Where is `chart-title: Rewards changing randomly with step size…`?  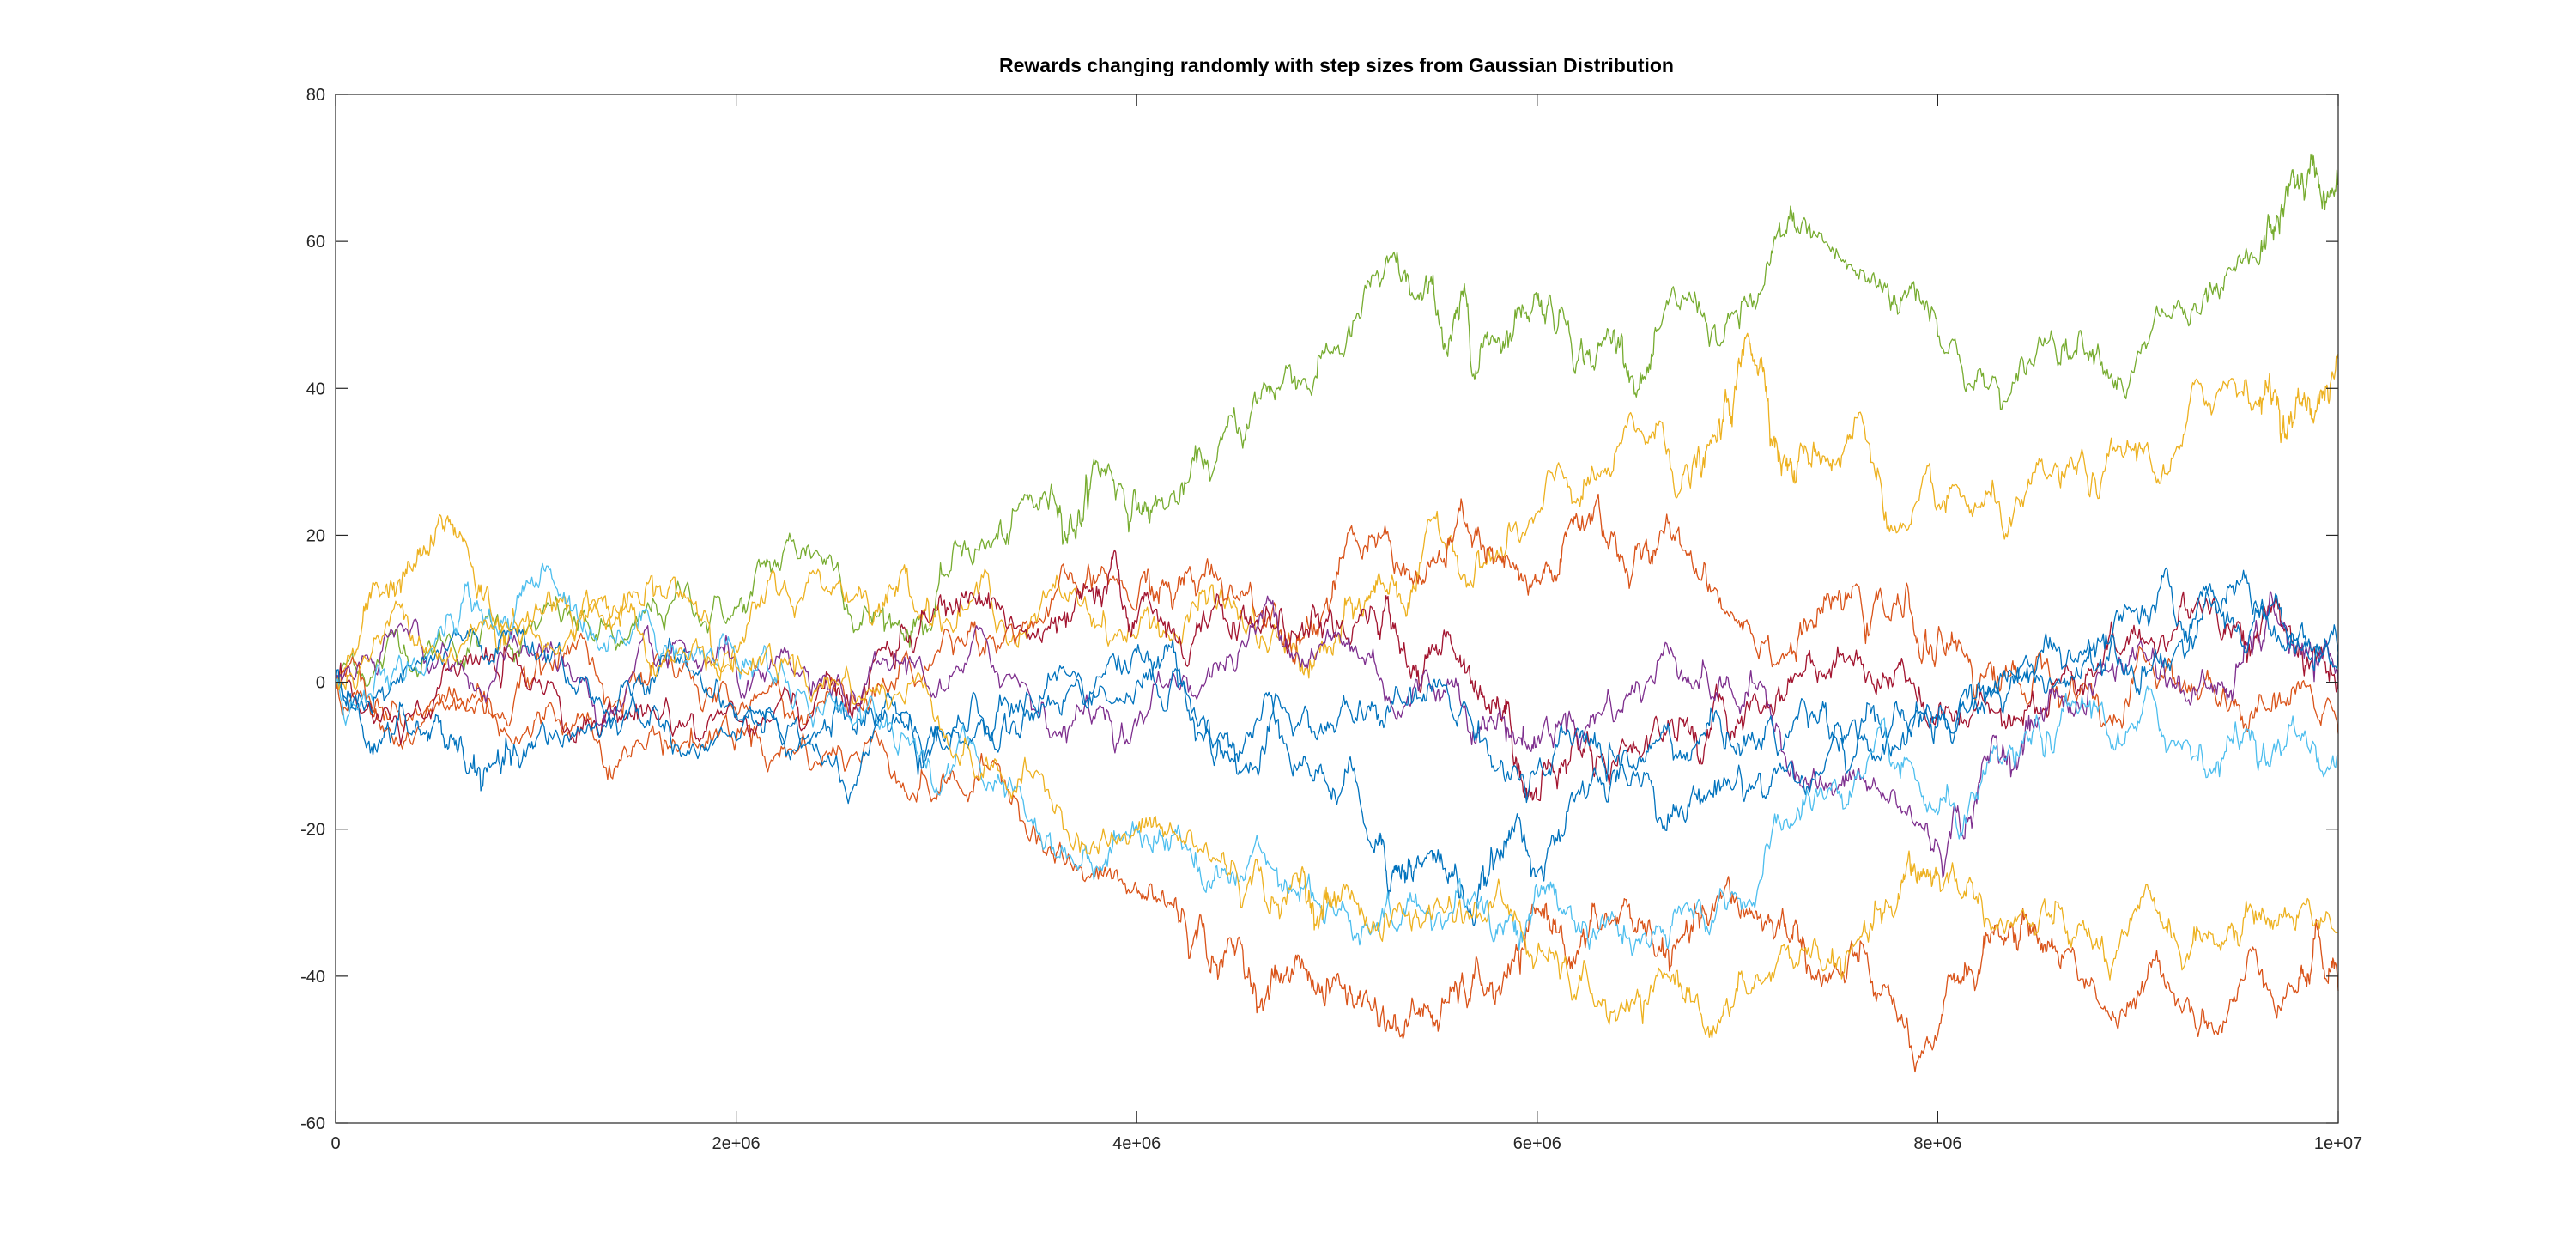 chart-title: Rewards changing randomly with step size… is located at coordinates (1336, 65).